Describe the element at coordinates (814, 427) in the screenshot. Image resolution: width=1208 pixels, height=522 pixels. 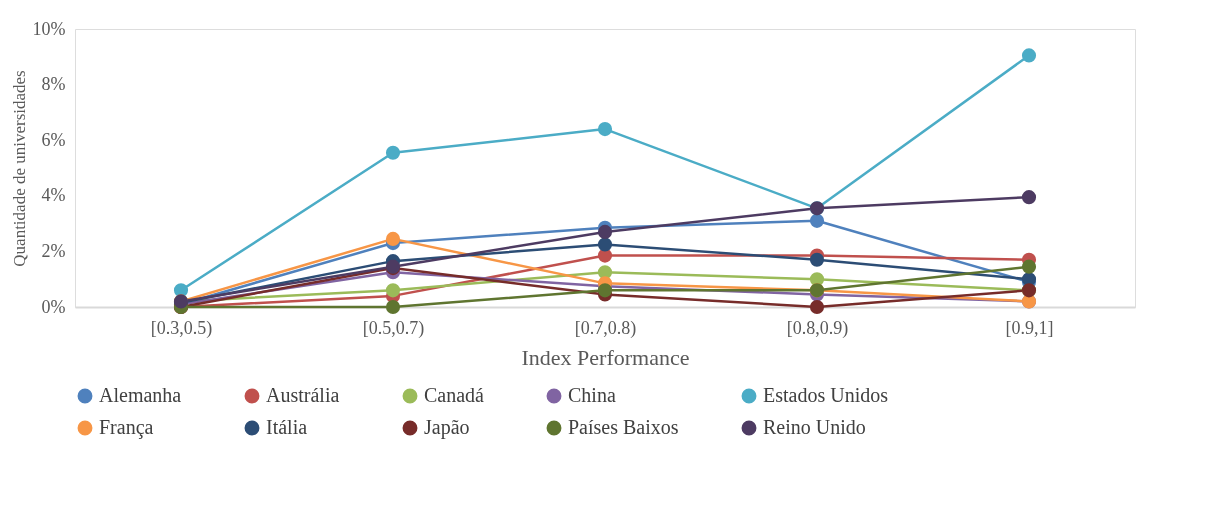
I see `legend-label: Reino Unido` at that location.